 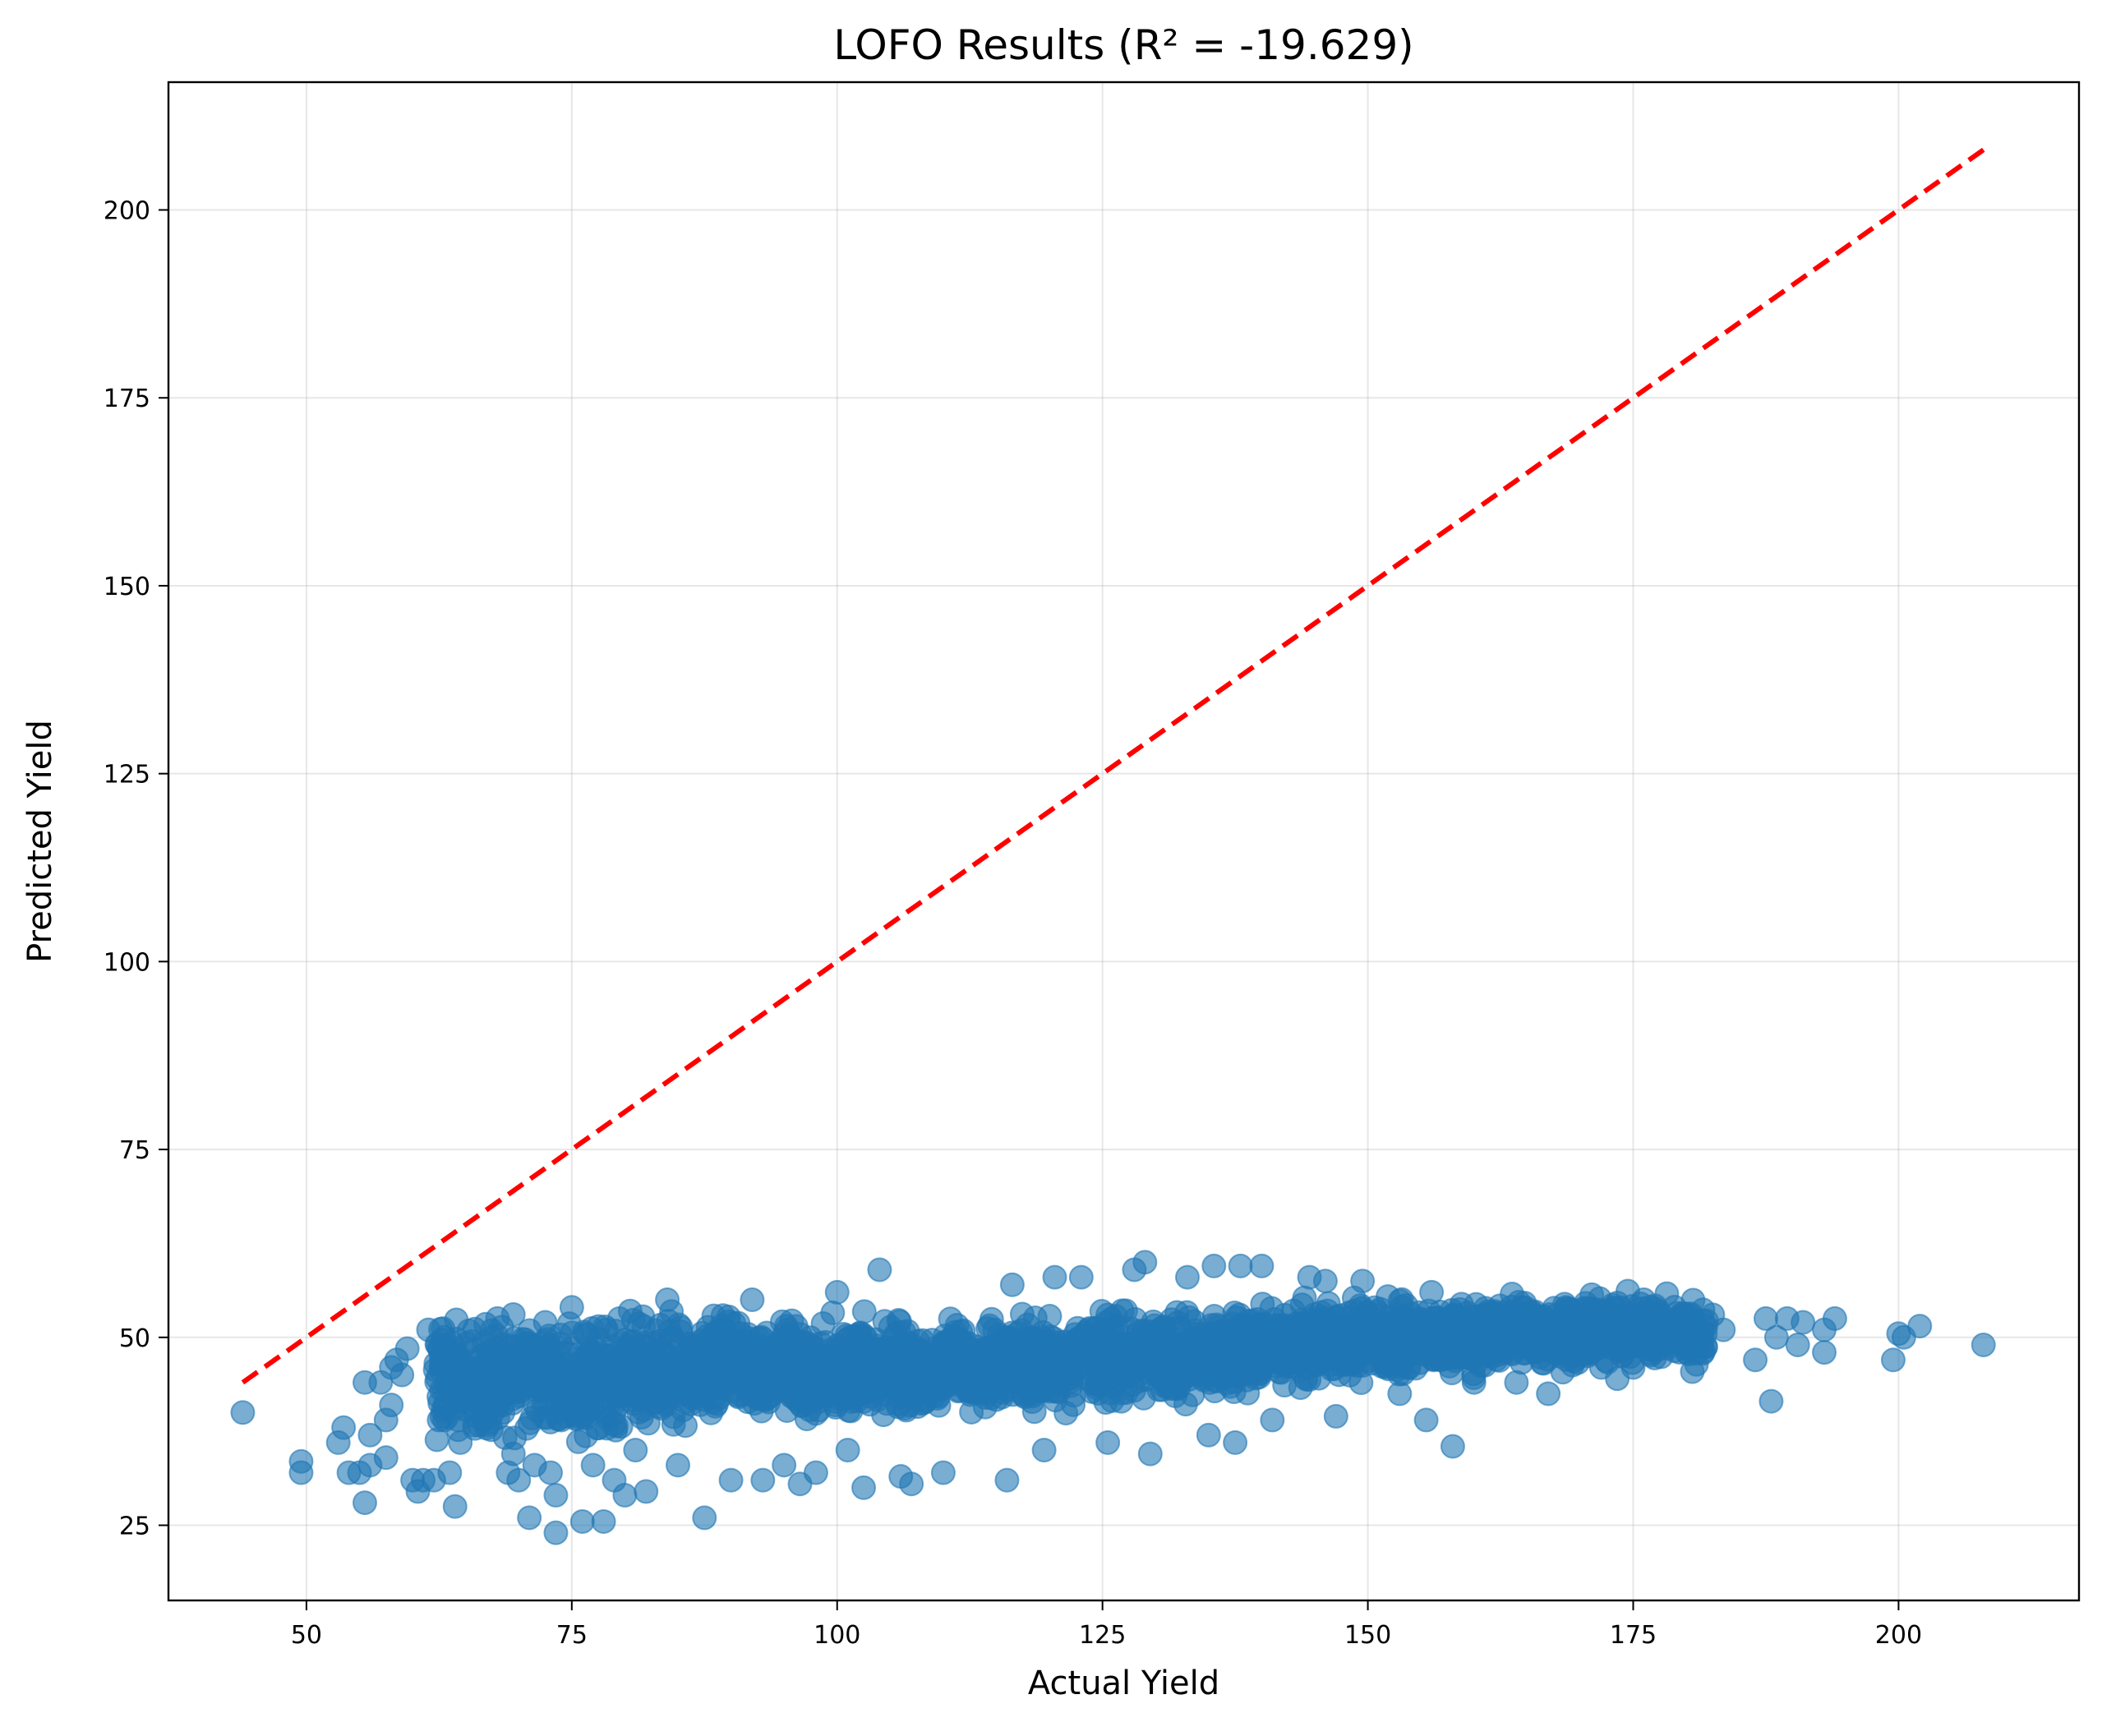 What do you see at coordinates (1102, 1635) in the screenshot?
I see `x-tick-label: 125` at bounding box center [1102, 1635].